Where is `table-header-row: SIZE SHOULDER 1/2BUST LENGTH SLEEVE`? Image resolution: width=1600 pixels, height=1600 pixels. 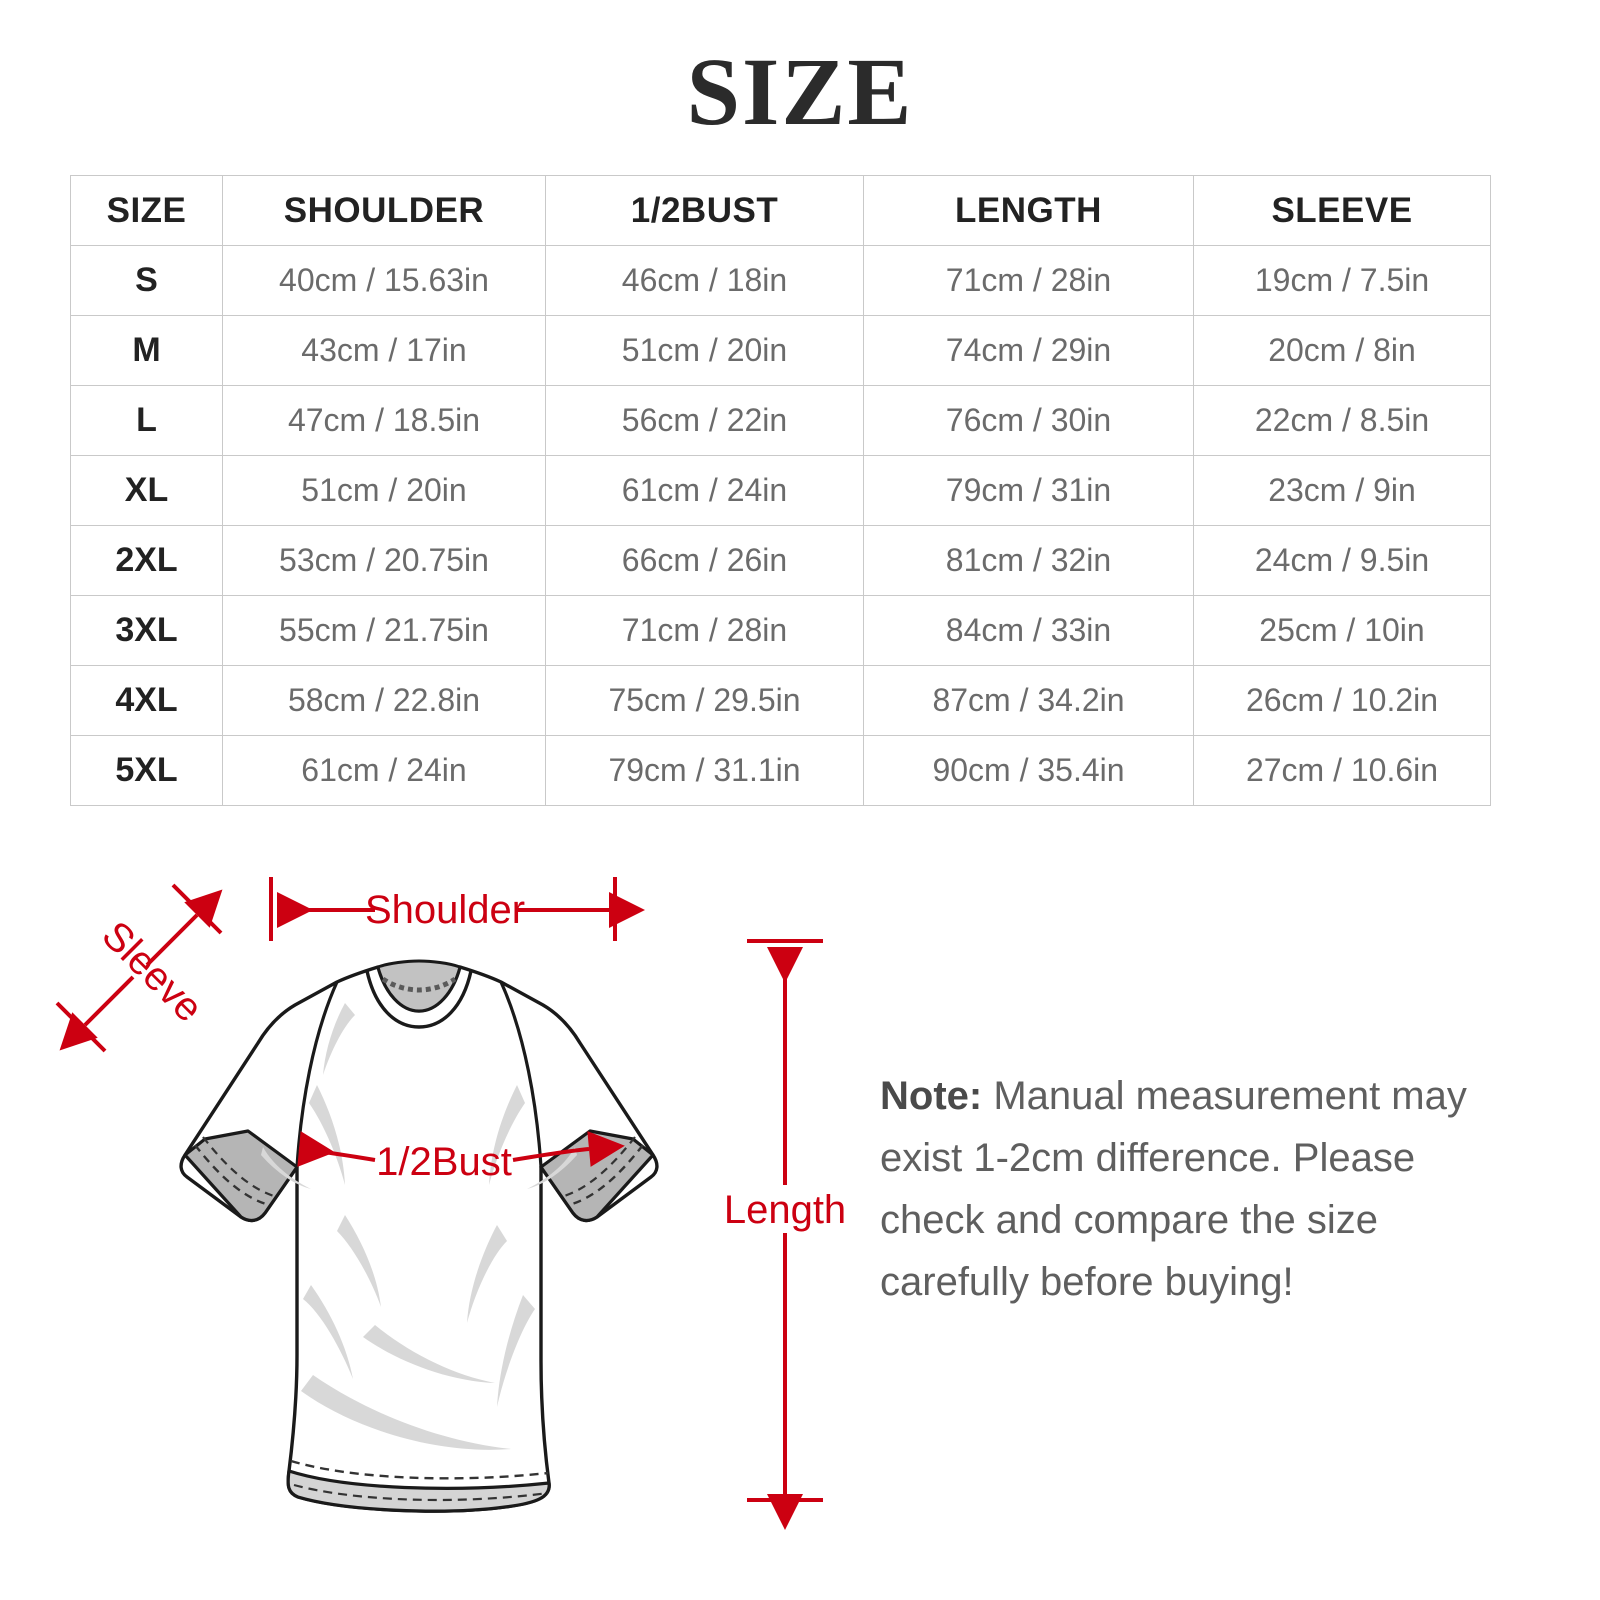
table-header-row: SIZE SHOULDER 1/2BUST LENGTH SLEEVE is located at coordinates (780, 210).